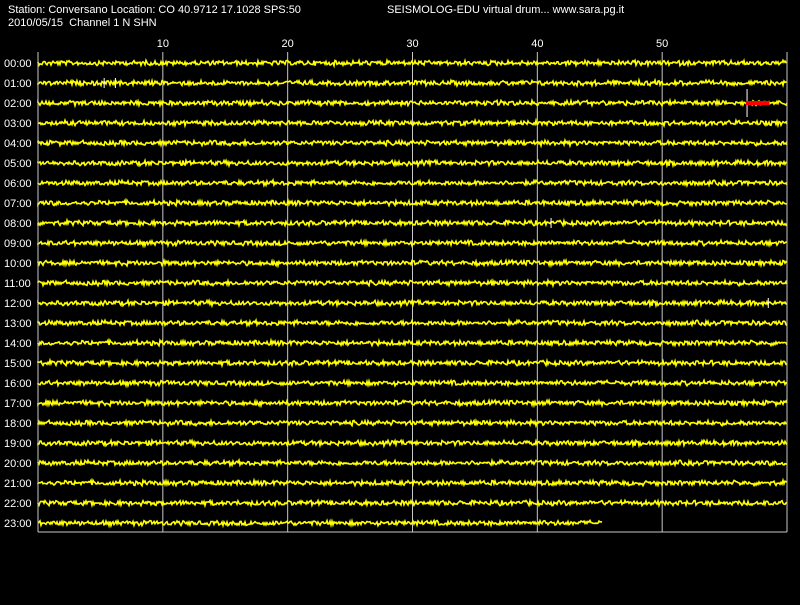  Describe the element at coordinates (18, 404) in the screenshot. I see `row-label-1700: 17:00` at that location.